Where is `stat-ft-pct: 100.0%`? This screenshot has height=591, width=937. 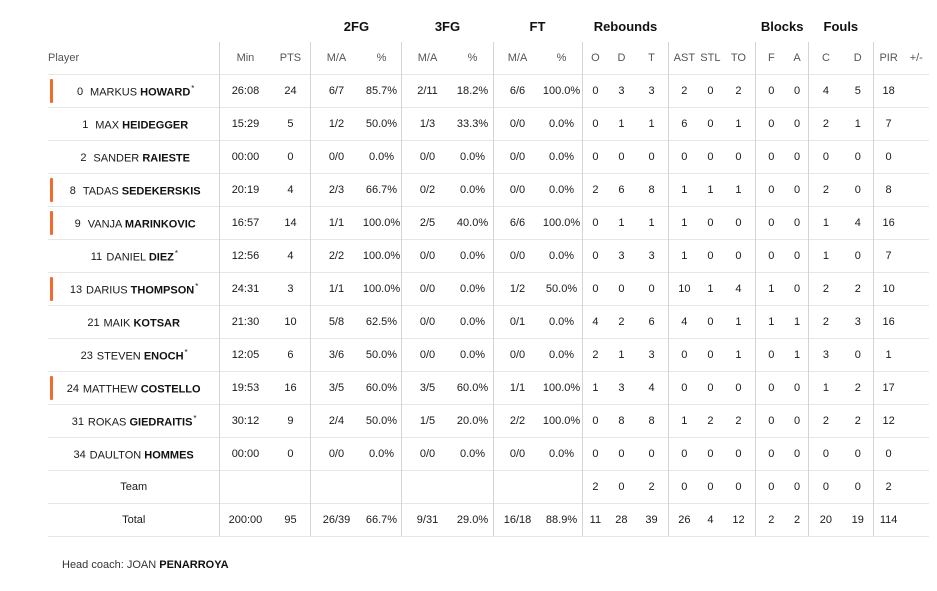 stat-ft-pct: 100.0% is located at coordinates (561, 388).